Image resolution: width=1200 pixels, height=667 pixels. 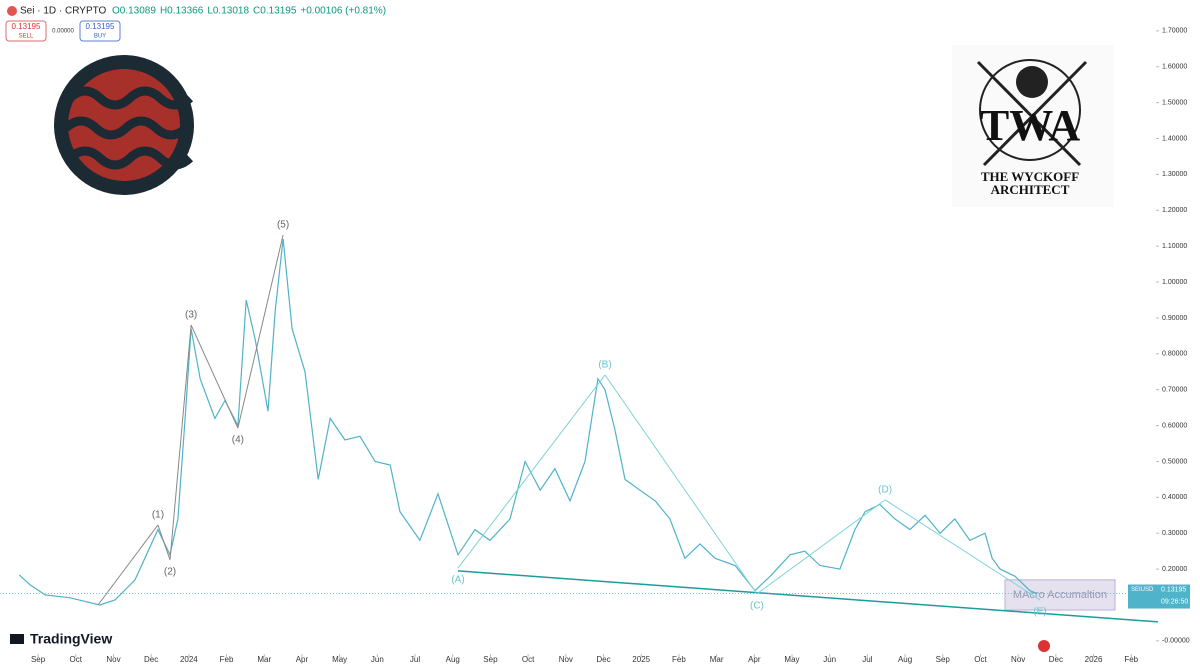 What do you see at coordinates (1174, 533) in the screenshot?
I see `y-tick-label: 0.30000` at bounding box center [1174, 533].